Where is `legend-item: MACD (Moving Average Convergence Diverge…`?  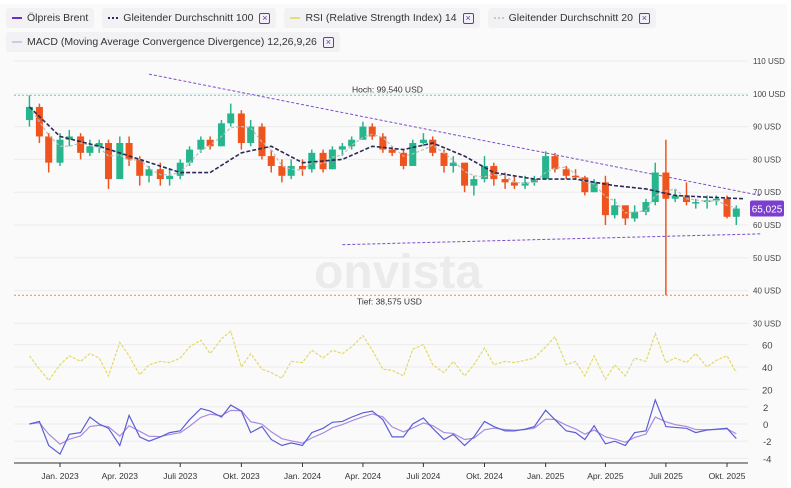 legend-item: MACD (Moving Average Convergence Diverge… is located at coordinates (173, 42).